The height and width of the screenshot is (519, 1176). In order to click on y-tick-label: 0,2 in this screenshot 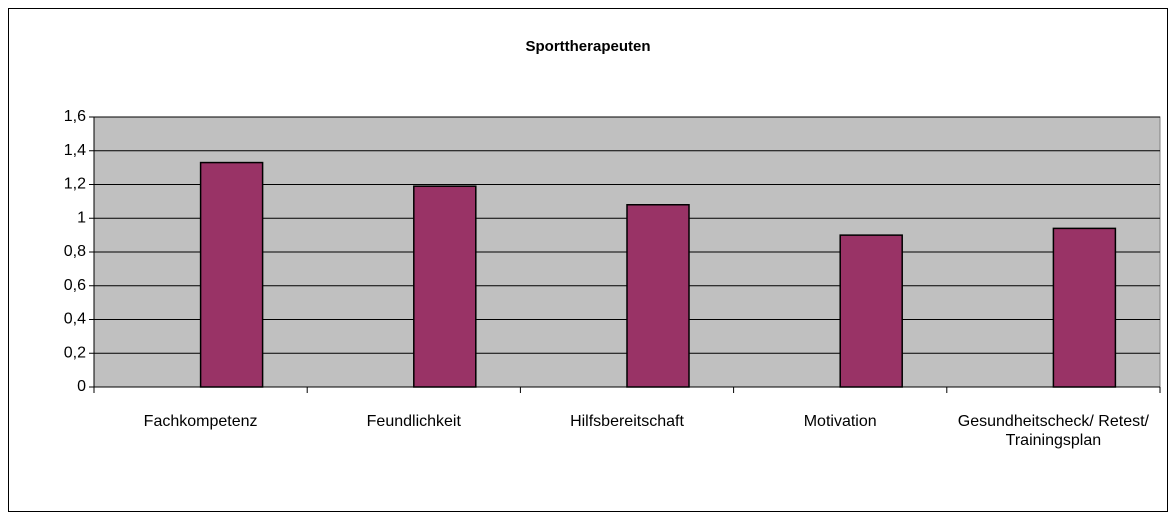, I will do `click(75, 352)`.